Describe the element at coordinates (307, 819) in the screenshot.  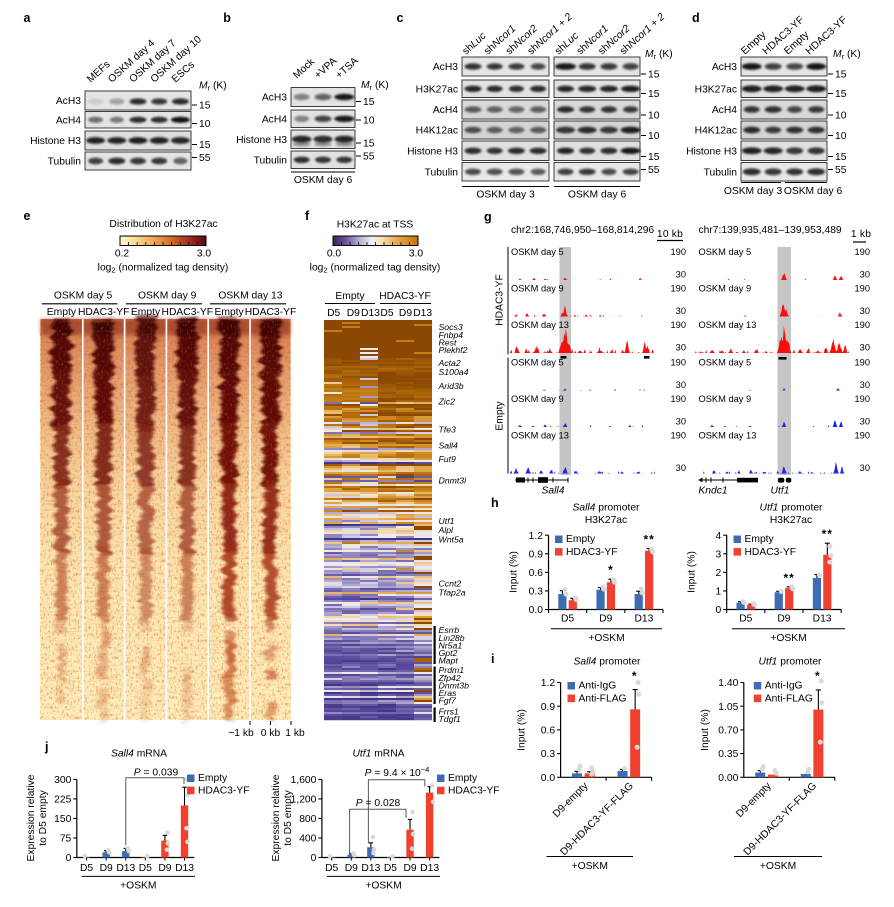
I see `svg-text: 800` at that location.